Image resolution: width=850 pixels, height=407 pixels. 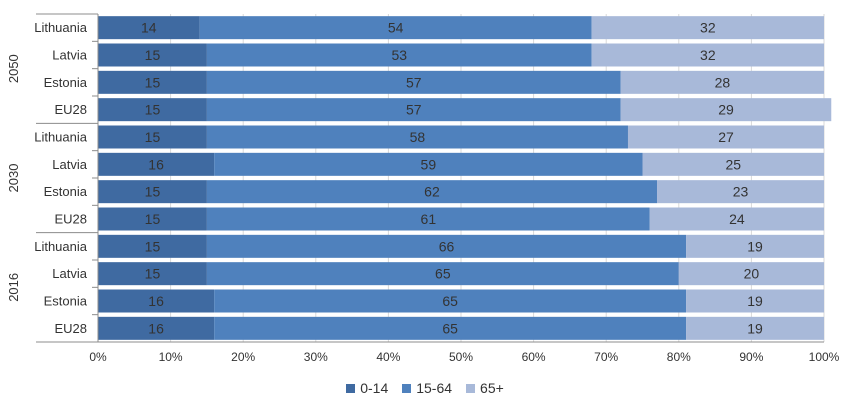 What do you see at coordinates (13, 68) in the screenshot?
I see `group-label: 2050` at bounding box center [13, 68].